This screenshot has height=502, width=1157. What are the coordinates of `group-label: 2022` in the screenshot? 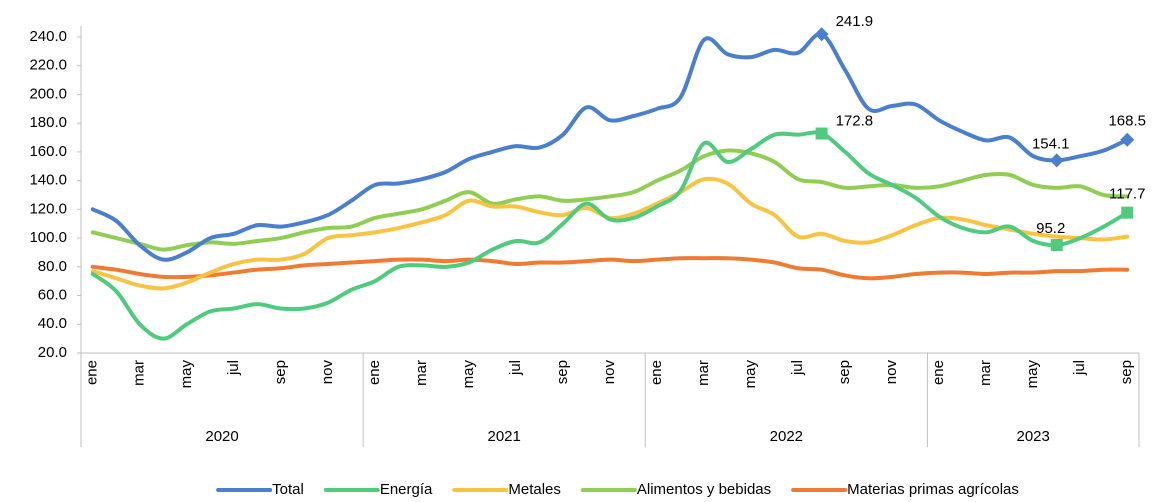 It's located at (786, 436).